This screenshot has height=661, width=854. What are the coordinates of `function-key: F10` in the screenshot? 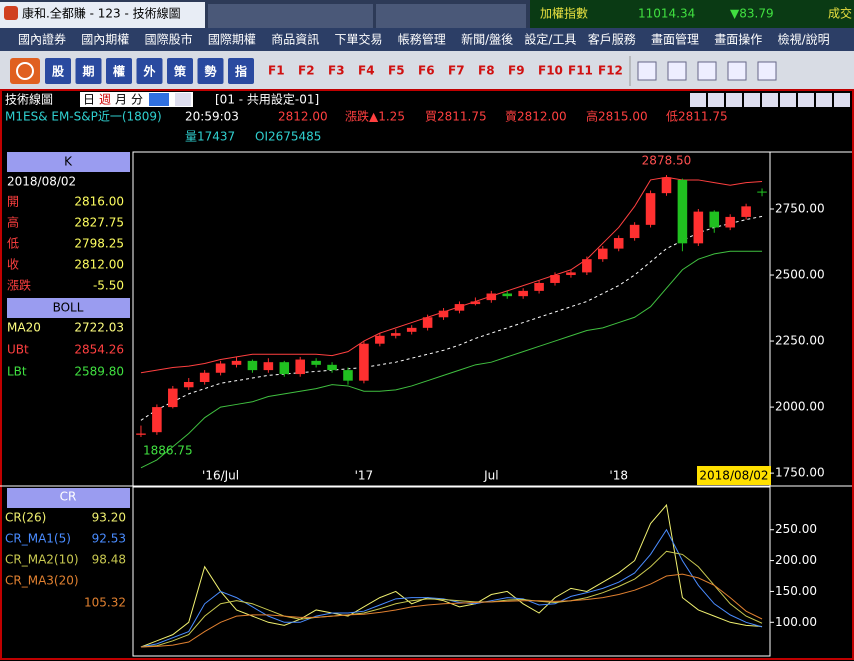 It's located at (550, 71).